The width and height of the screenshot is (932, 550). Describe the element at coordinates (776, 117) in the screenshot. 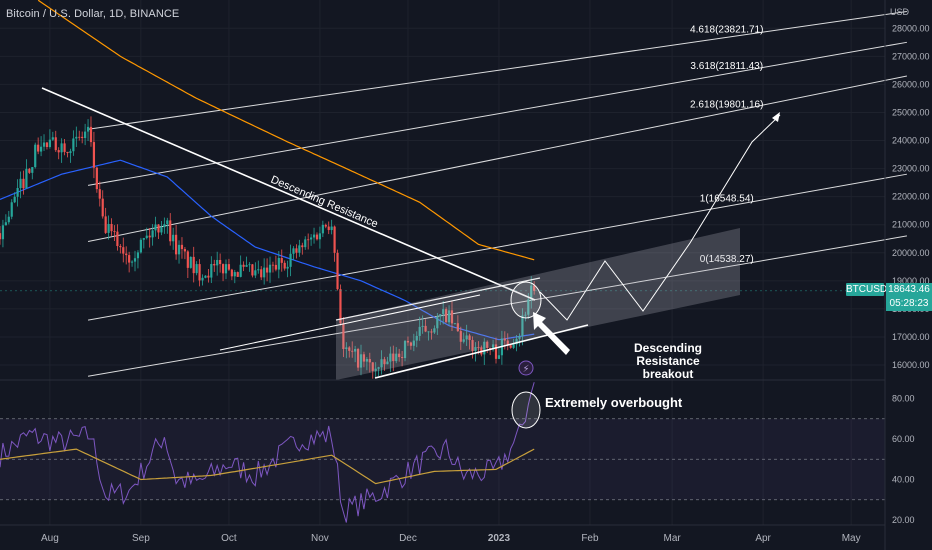

I see `projection-arrowhead` at that location.